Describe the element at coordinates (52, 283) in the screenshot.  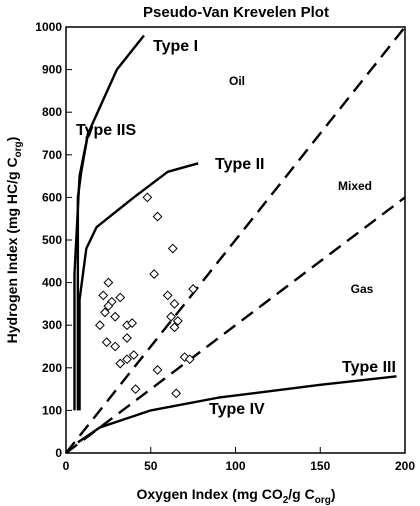
I see `y-tick-label: 400` at that location.